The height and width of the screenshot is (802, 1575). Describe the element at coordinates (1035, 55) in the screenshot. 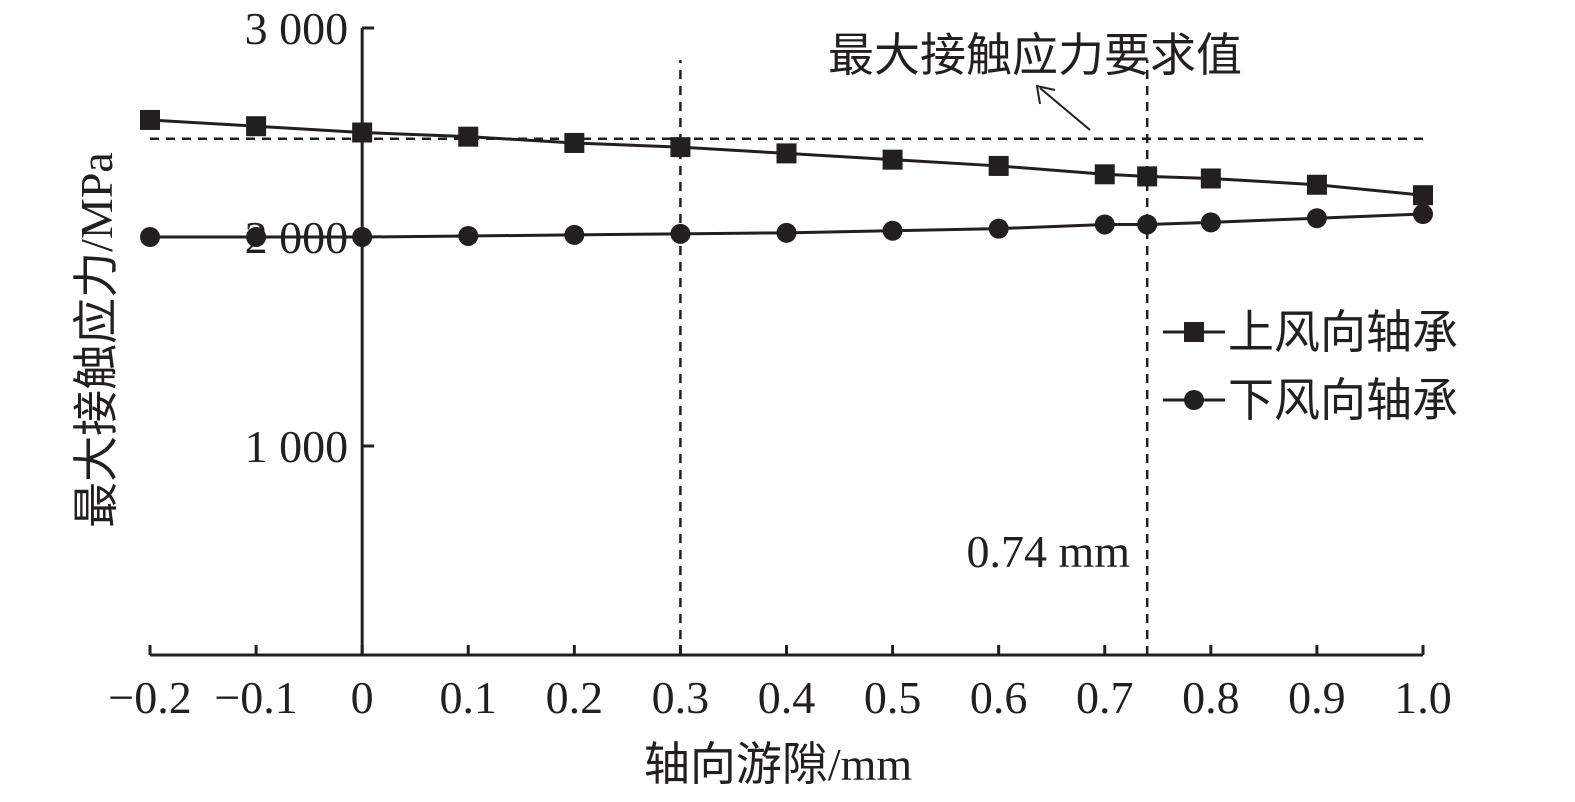

I see `reference-line-label: 最大接触应力要求值` at that location.